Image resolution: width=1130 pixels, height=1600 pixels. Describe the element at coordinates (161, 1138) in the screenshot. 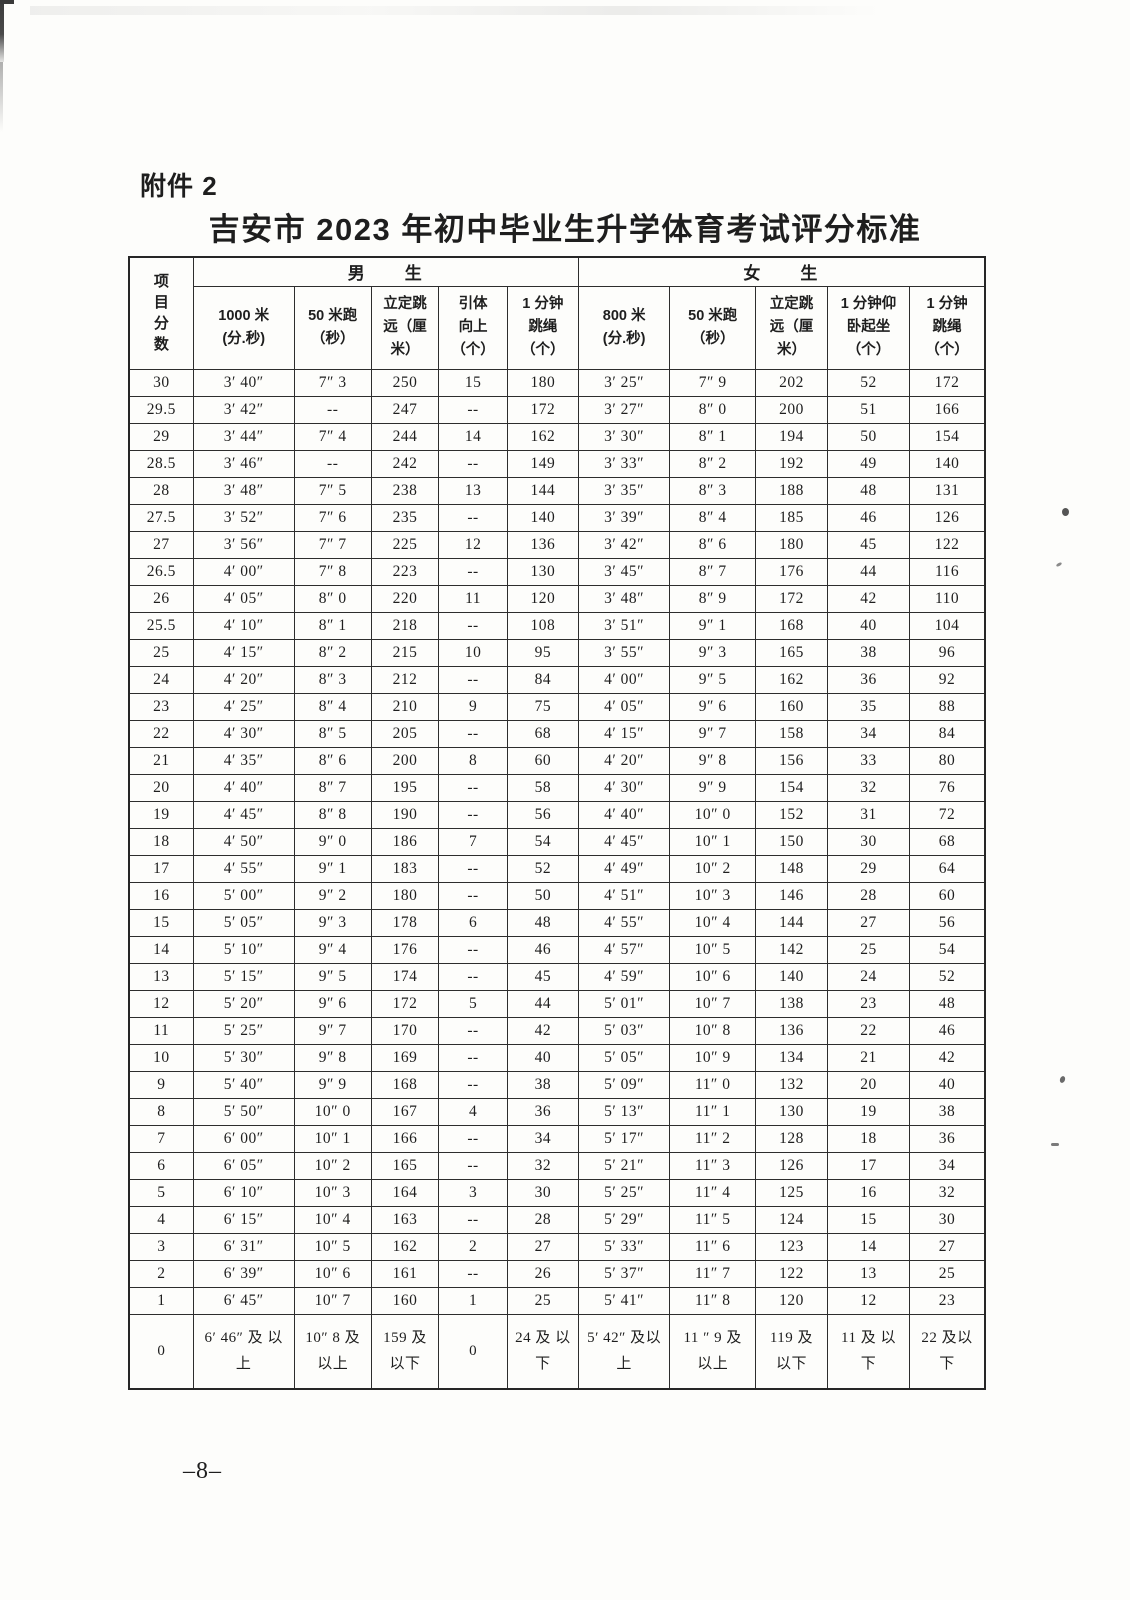

I see `score-cell: 7` at that location.